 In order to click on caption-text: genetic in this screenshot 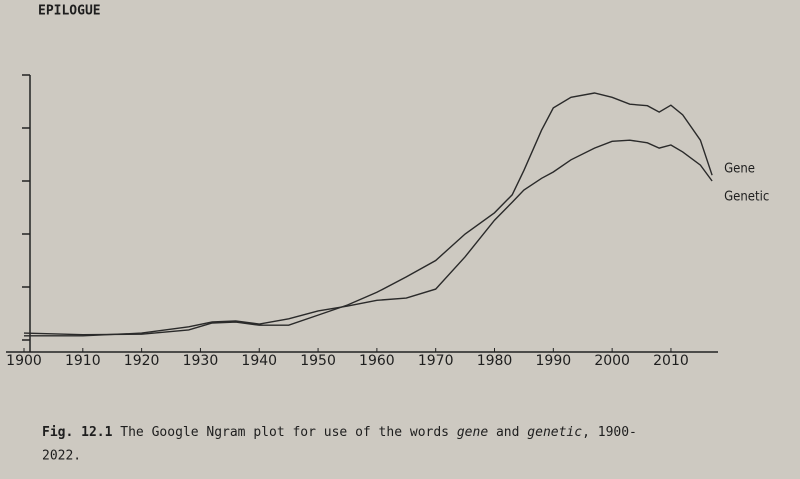, I will do `click(554, 432)`.